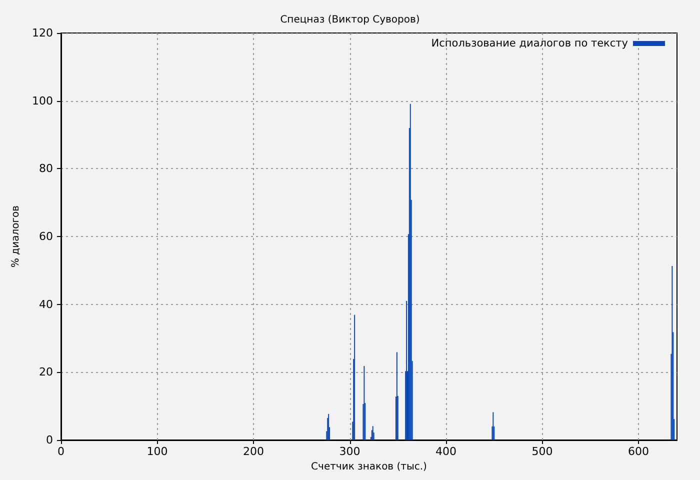  Describe the element at coordinates (157, 451) in the screenshot. I see `x-tick-label: 100` at that location.